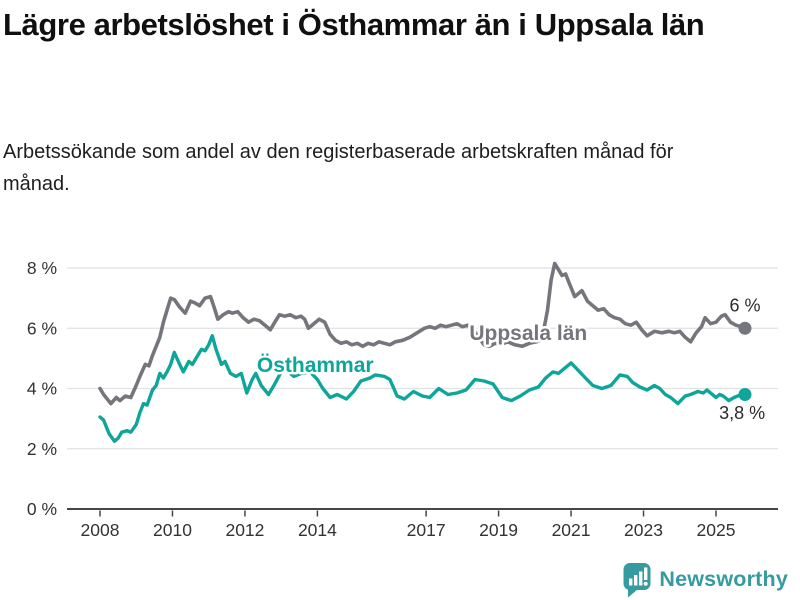 The image size is (800, 600). Describe the element at coordinates (498, 530) in the screenshot. I see `x-tick-label: 2019` at that location.